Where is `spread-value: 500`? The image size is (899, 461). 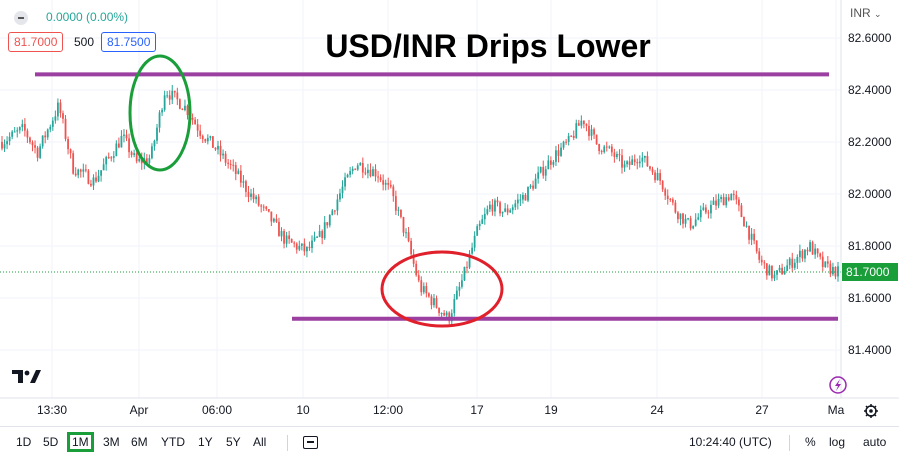 spread-value: 500 is located at coordinates (84, 42).